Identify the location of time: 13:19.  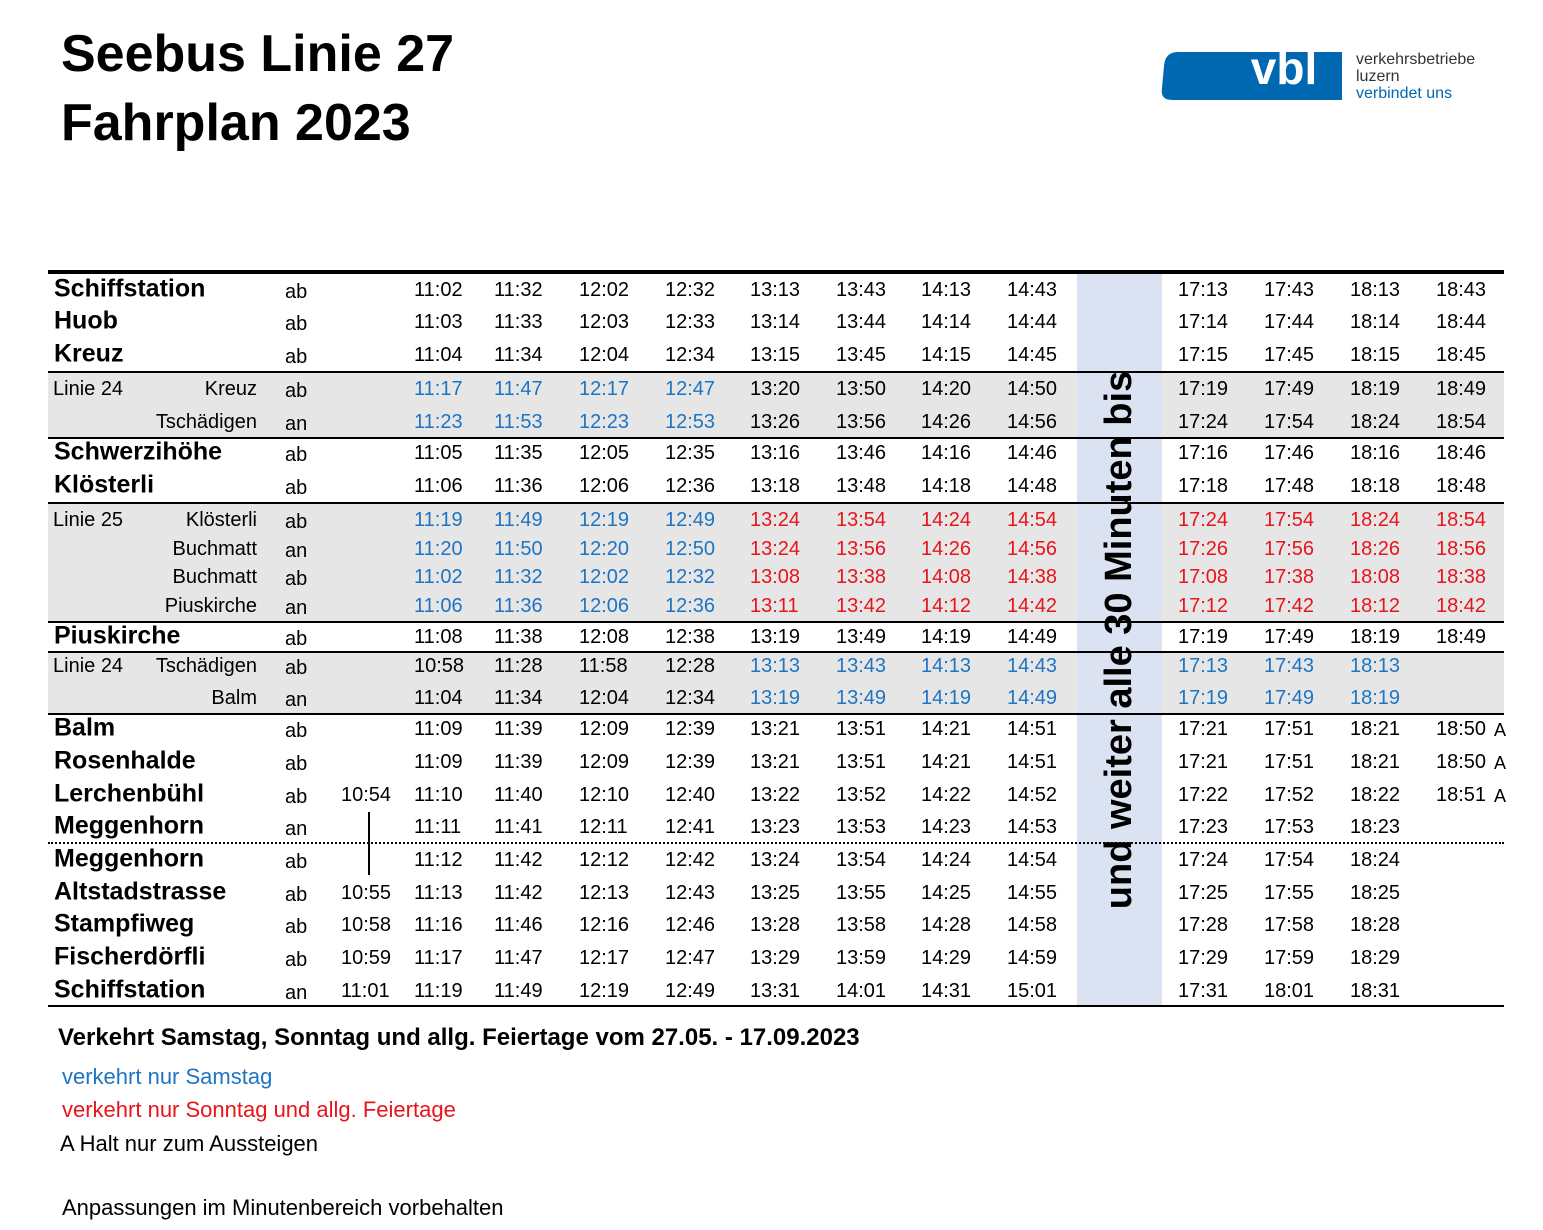
(775, 698).